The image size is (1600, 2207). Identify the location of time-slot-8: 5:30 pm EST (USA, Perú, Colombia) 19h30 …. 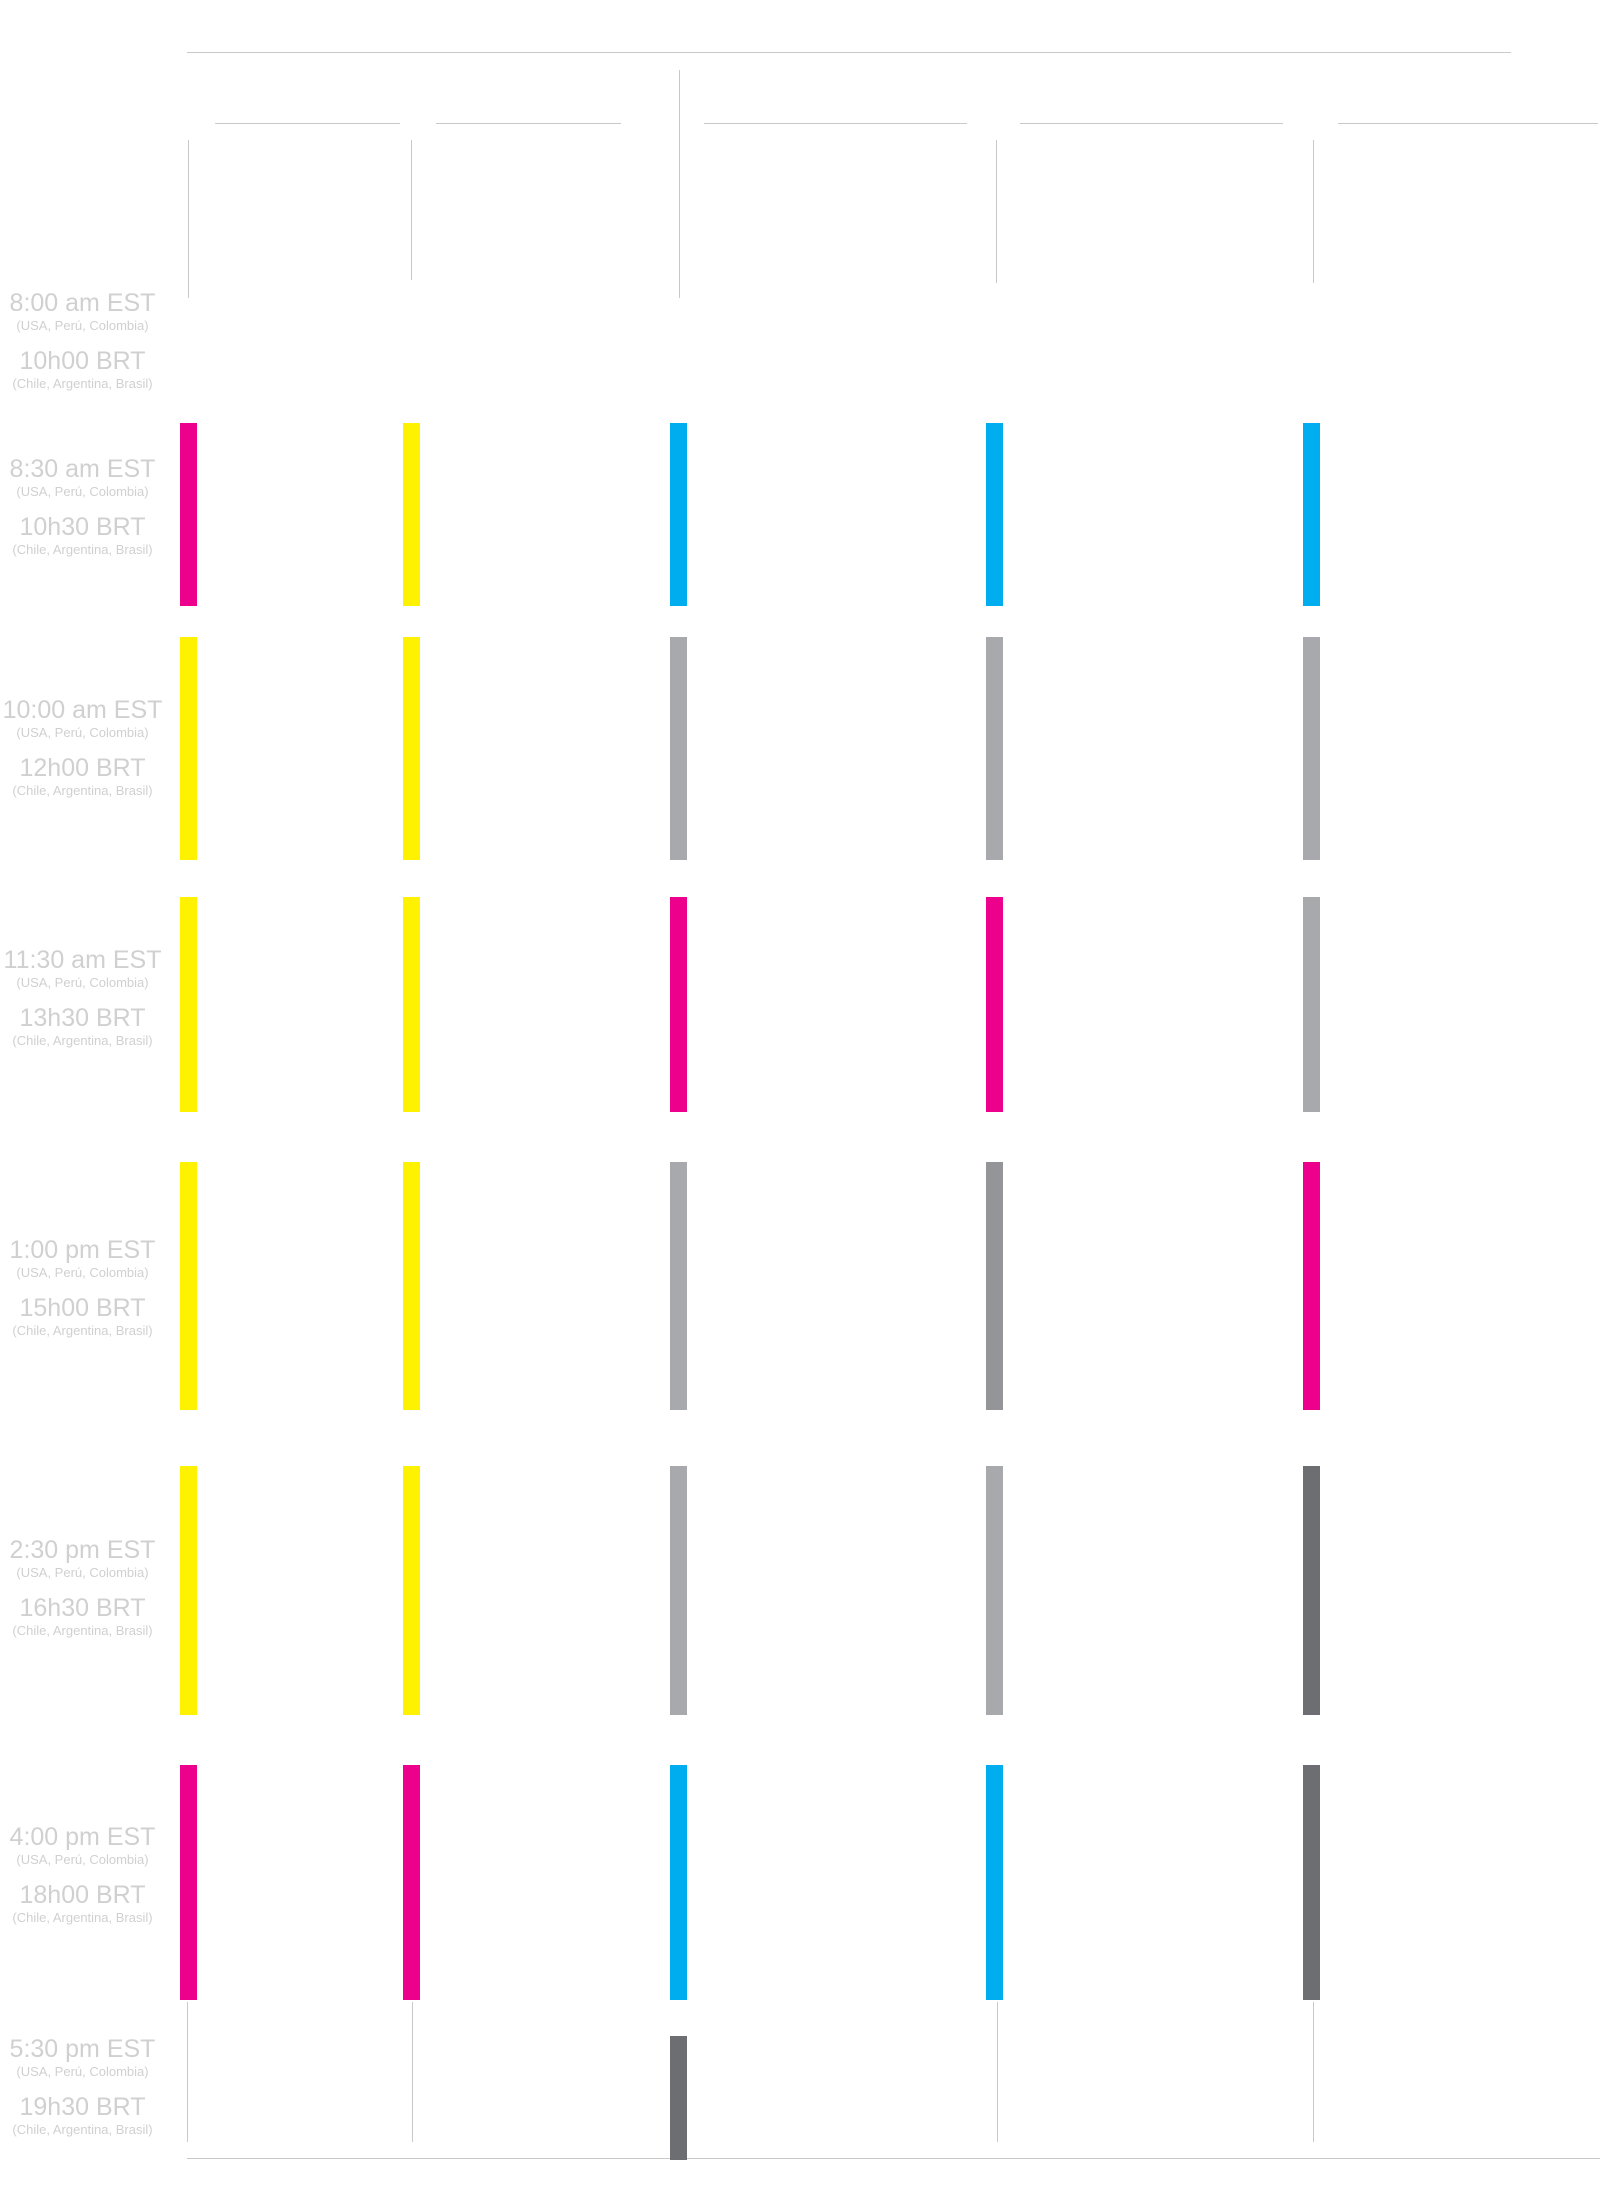
(82, 2092).